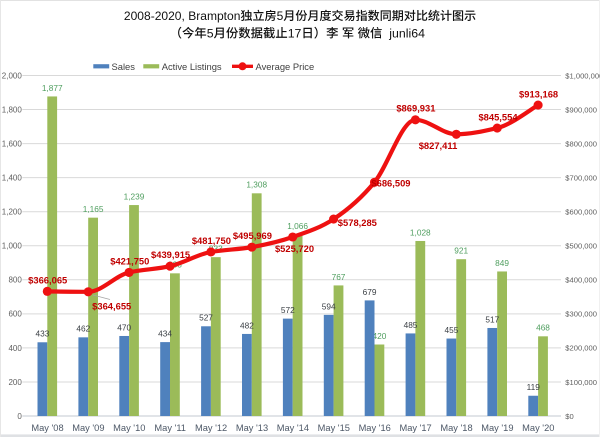  Describe the element at coordinates (285, 66) in the screenshot. I see `svg-text: Average Price` at that location.